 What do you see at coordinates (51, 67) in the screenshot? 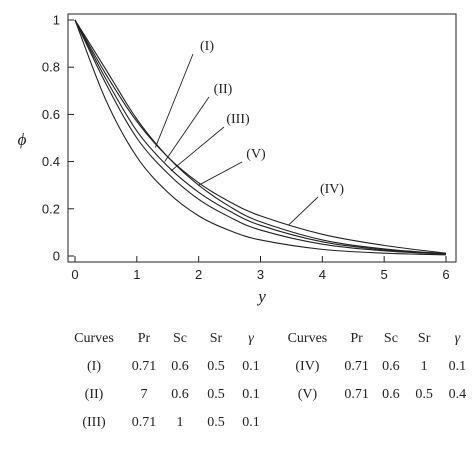
I see `y-tick-label: 0.8` at bounding box center [51, 67].